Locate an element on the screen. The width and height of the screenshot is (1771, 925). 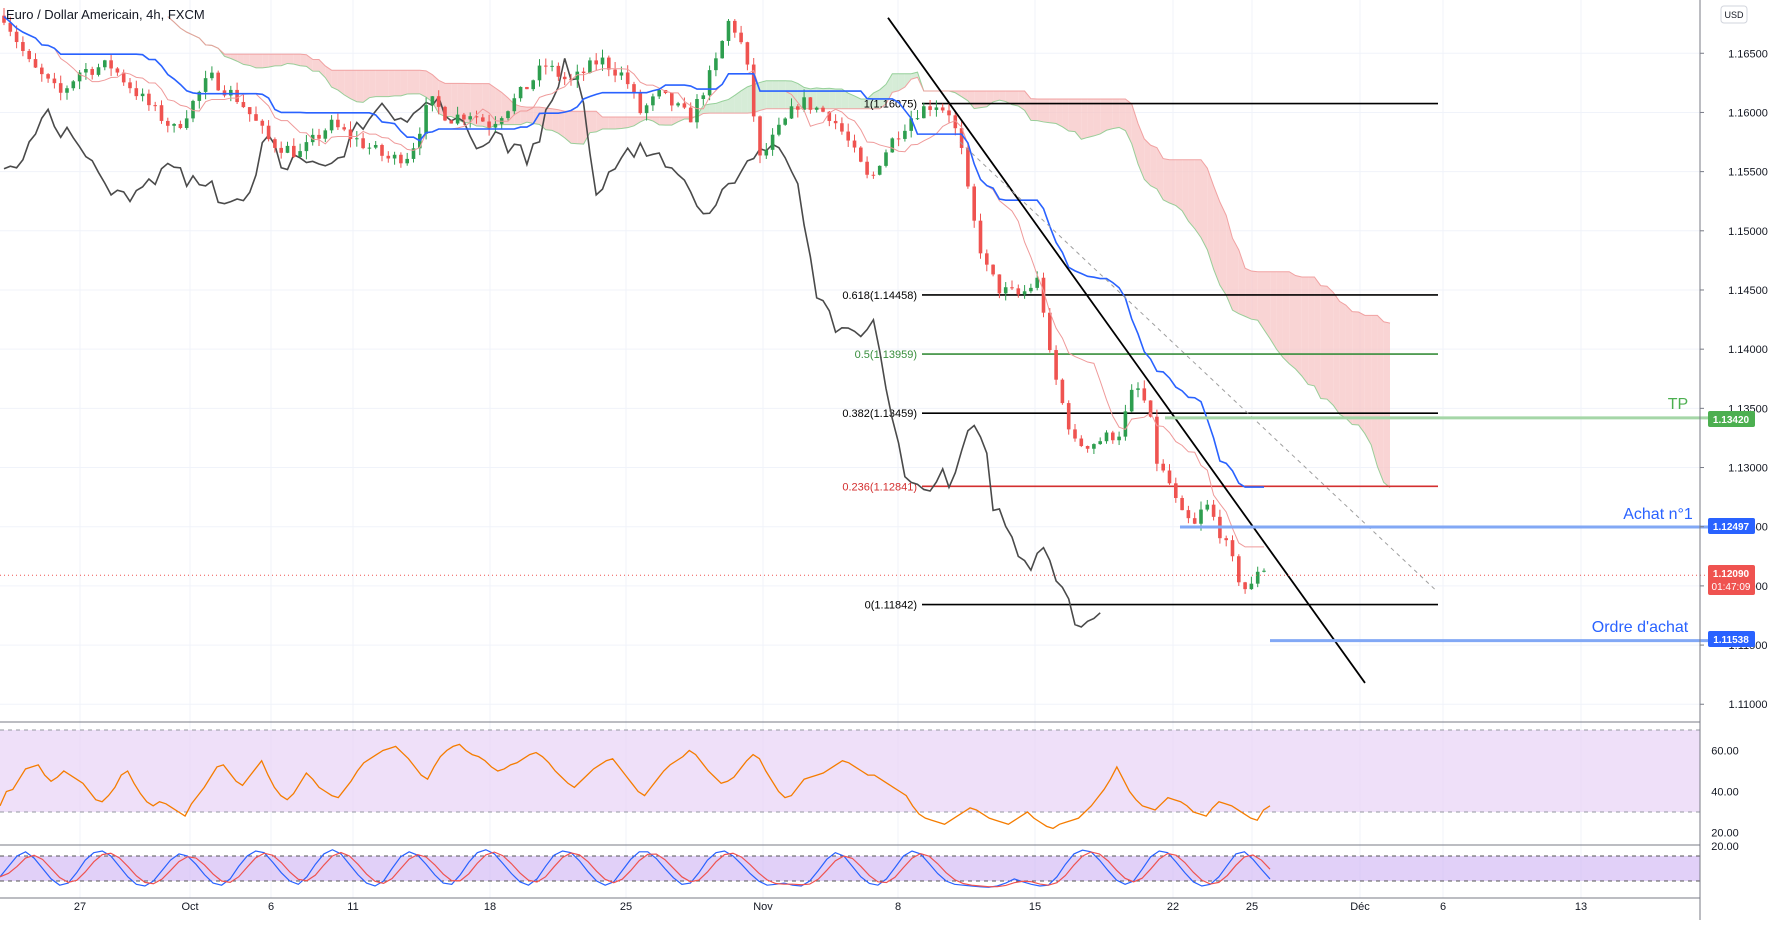
svg-text: 1.13420 is located at coordinates (1731, 420).